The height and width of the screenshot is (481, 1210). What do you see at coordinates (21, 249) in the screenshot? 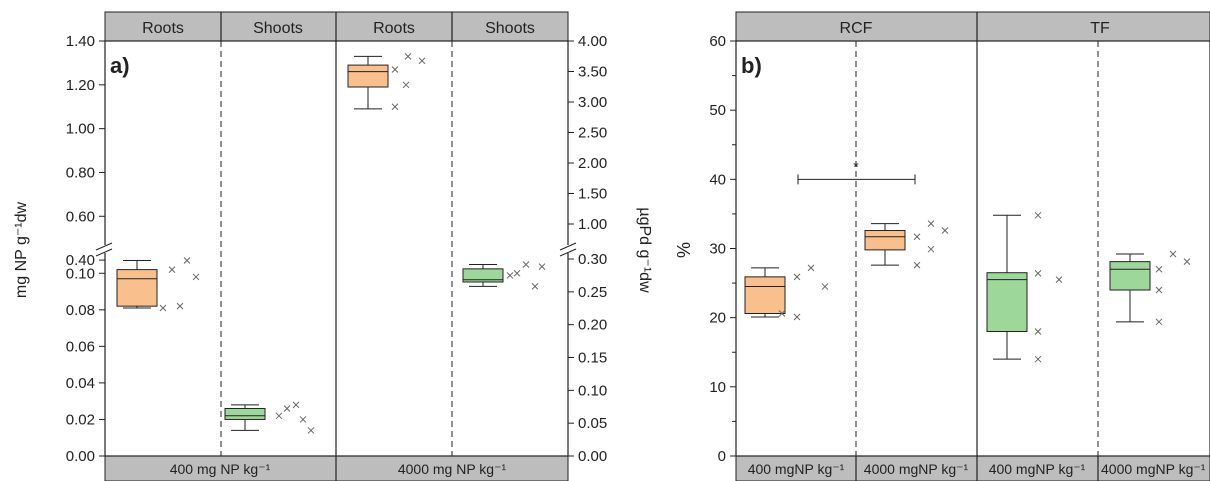
I see `panel-a-ylabel-left: mg NP g⁻¹dw` at bounding box center [21, 249].